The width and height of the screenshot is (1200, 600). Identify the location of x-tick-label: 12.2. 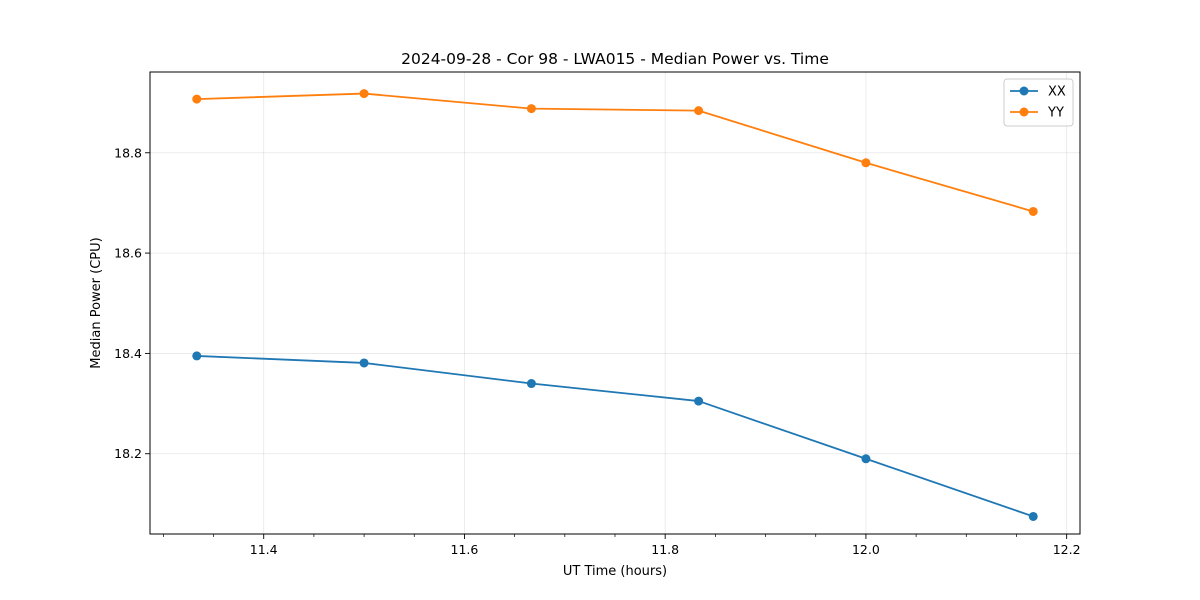
(1067, 549).